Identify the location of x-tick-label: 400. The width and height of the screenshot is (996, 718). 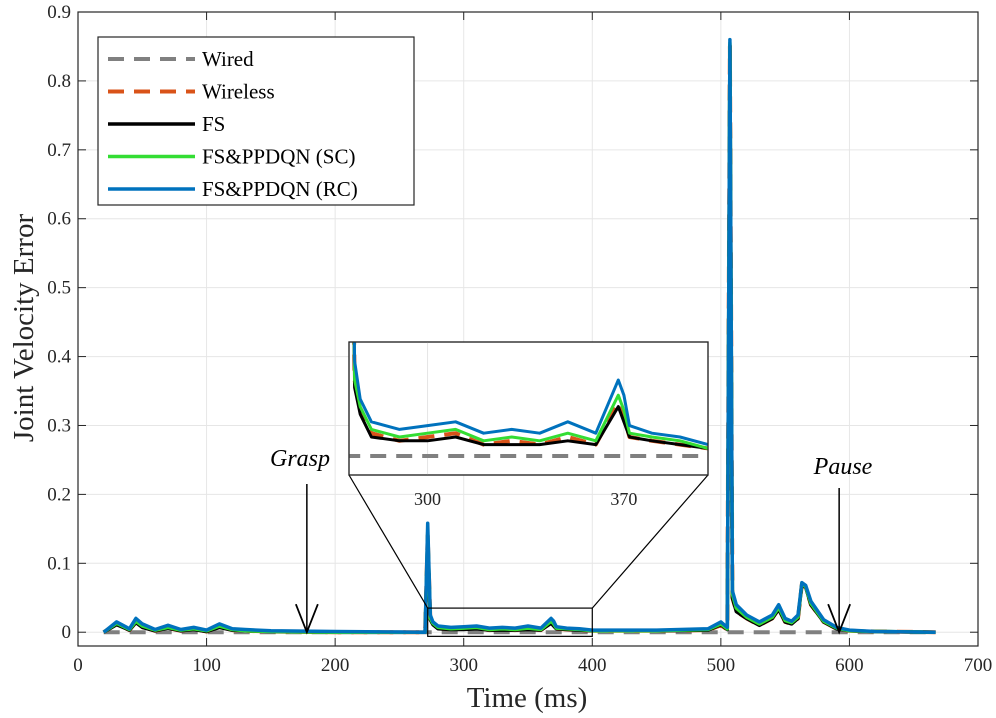
(592, 665).